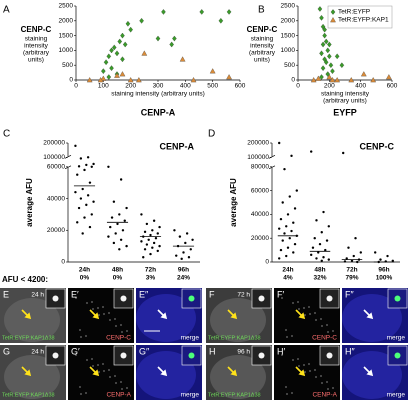 Image resolution: width=408 pixels, height=400 pixels. What do you see at coordinates (85, 278) in the screenshot?
I see `threshold-label: 0%` at bounding box center [85, 278].